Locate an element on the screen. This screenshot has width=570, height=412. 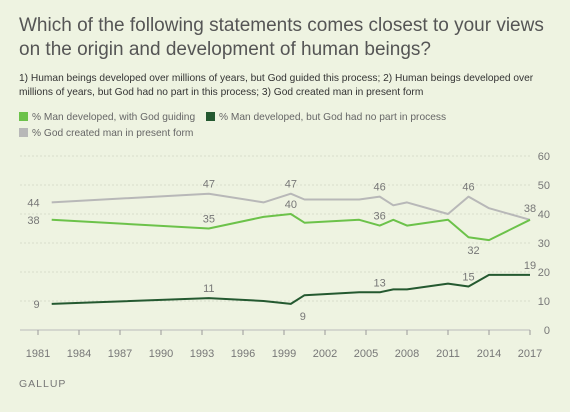
y-tick-label-60: 60 is located at coordinates (544, 157).